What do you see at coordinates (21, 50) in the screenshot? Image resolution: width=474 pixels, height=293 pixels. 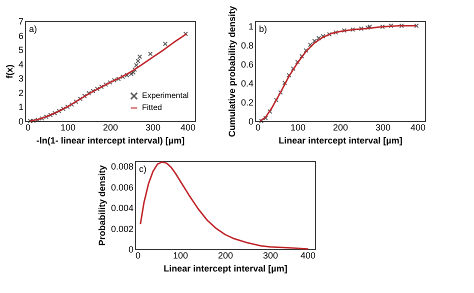 I see `y-tick-label: 5` at bounding box center [21, 50].